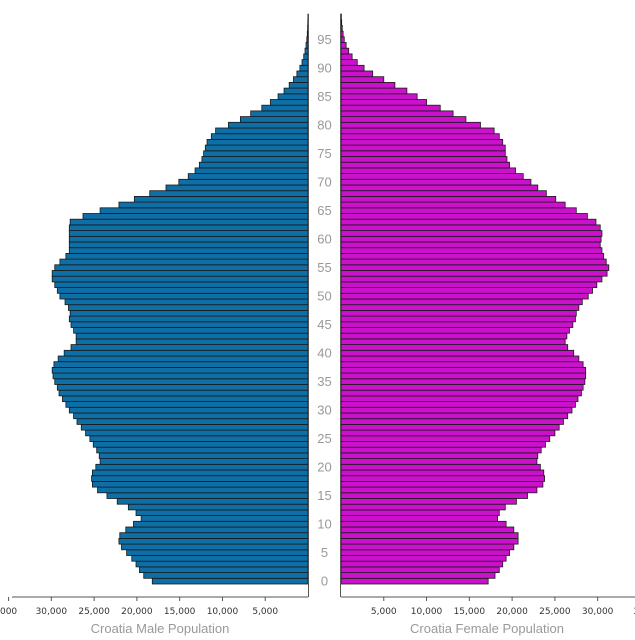  Describe the element at coordinates (94, 612) in the screenshot. I see `male-tick-label: 25,000` at that location.